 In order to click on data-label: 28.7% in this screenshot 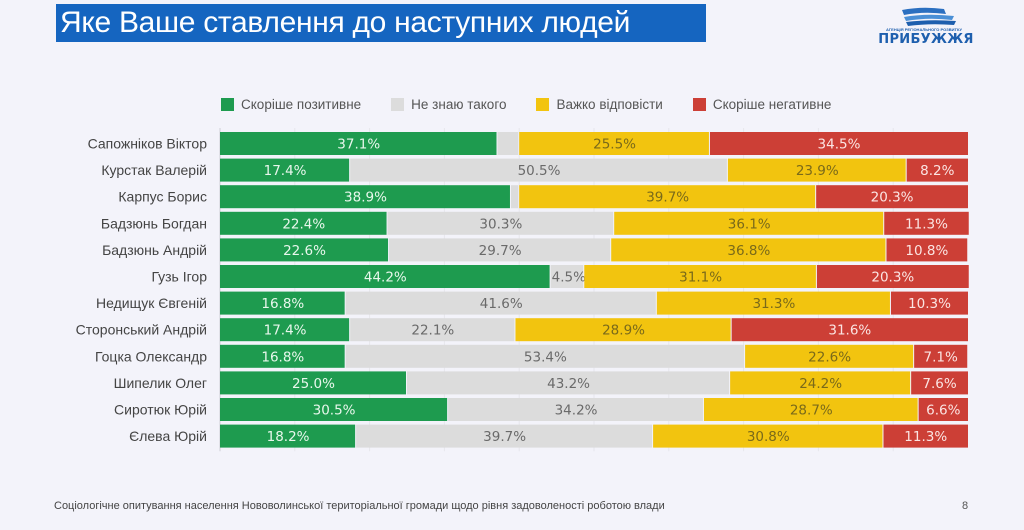, I will do `click(811, 411)`.